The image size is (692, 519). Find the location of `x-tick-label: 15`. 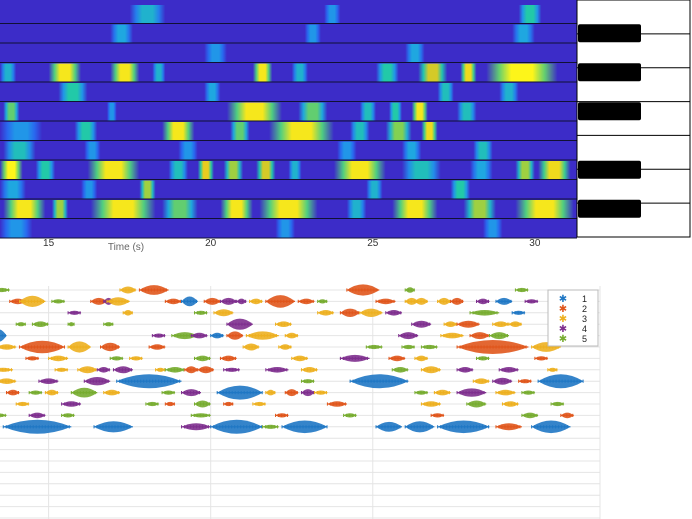

x-tick-label: 15 is located at coordinates (49, 243).